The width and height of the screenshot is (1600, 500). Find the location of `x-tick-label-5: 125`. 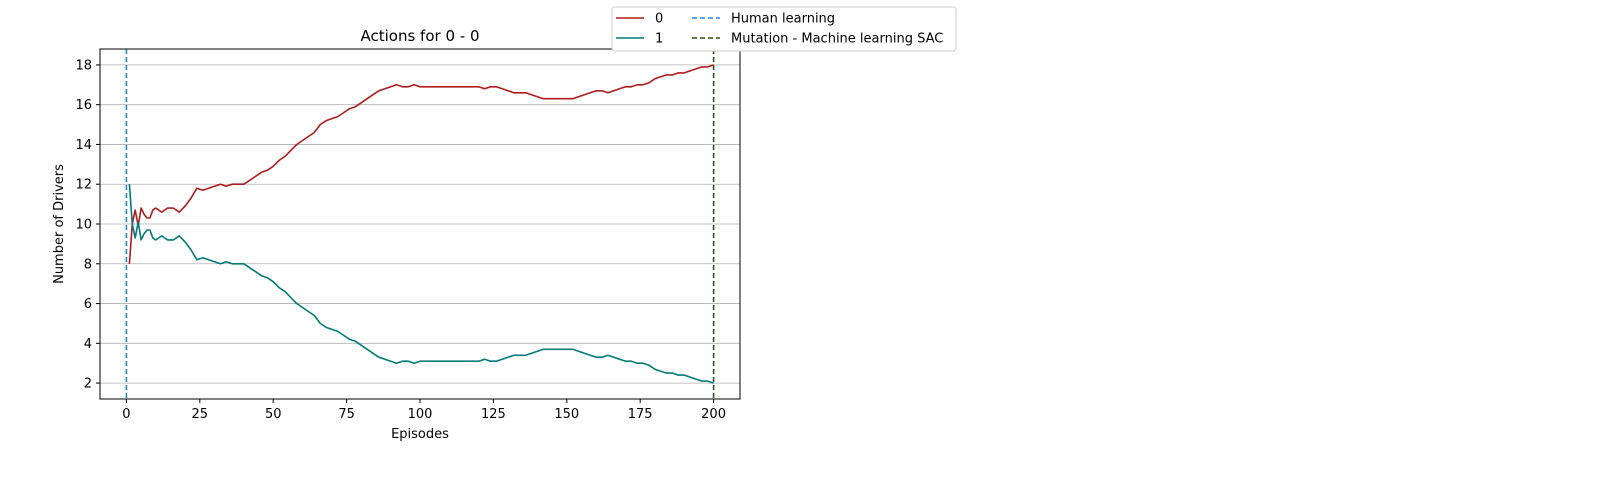

x-tick-label-5: 125 is located at coordinates (493, 414).